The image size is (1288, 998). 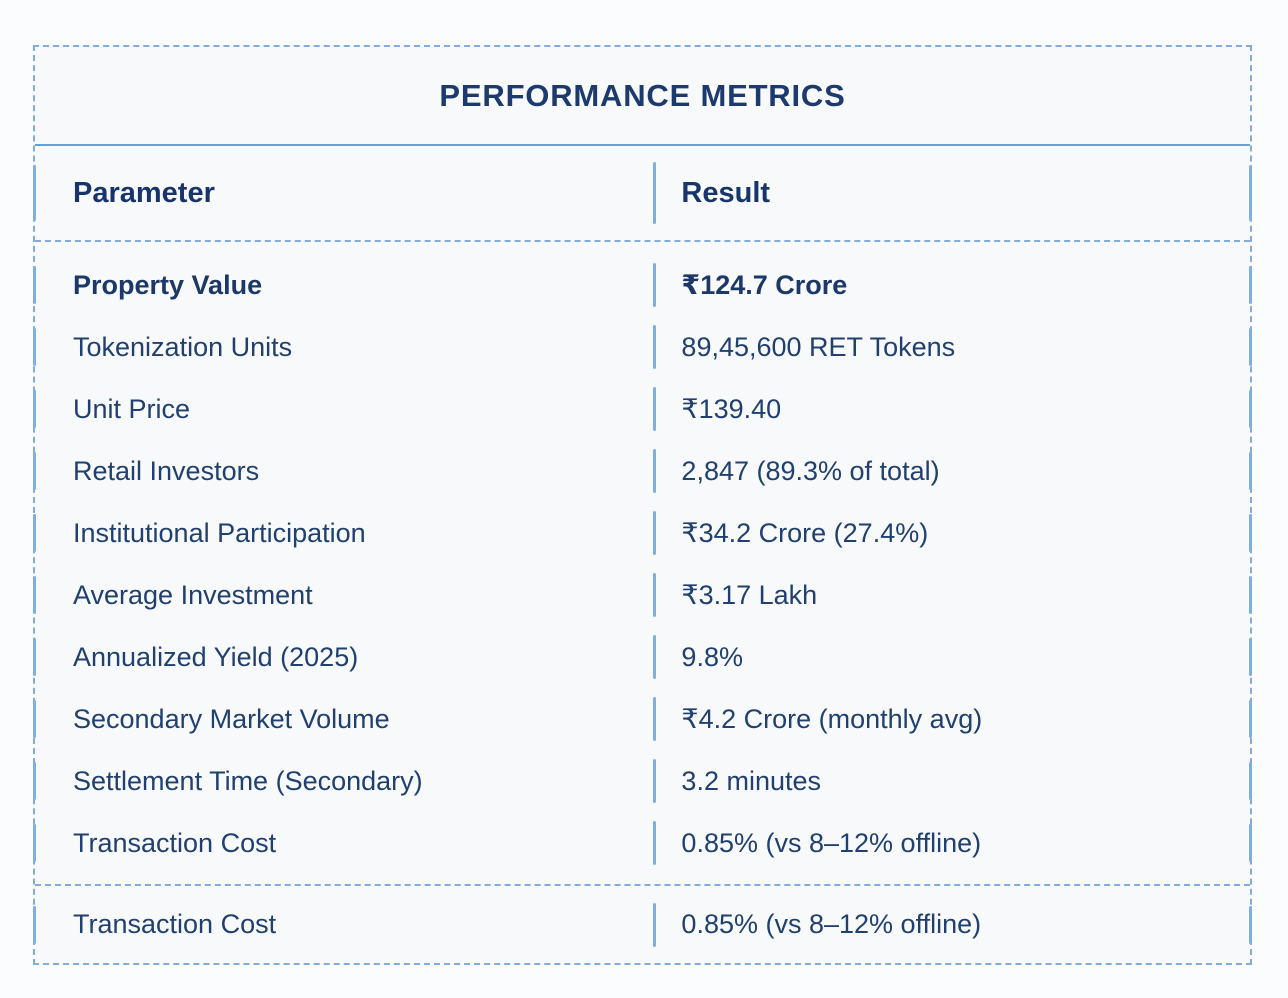 What do you see at coordinates (726, 192) in the screenshot?
I see `column-header-result-label: Result` at bounding box center [726, 192].